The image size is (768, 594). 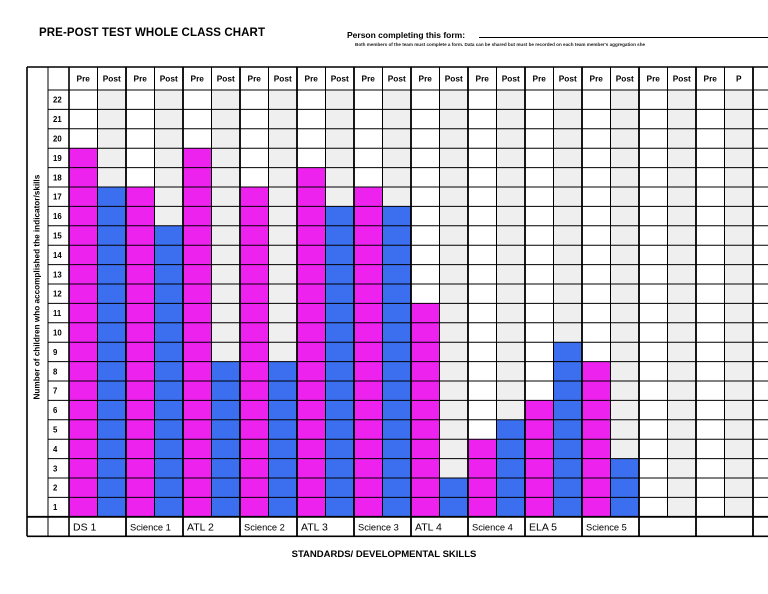 I want to click on y-tick-label: 21, so click(x=57, y=119).